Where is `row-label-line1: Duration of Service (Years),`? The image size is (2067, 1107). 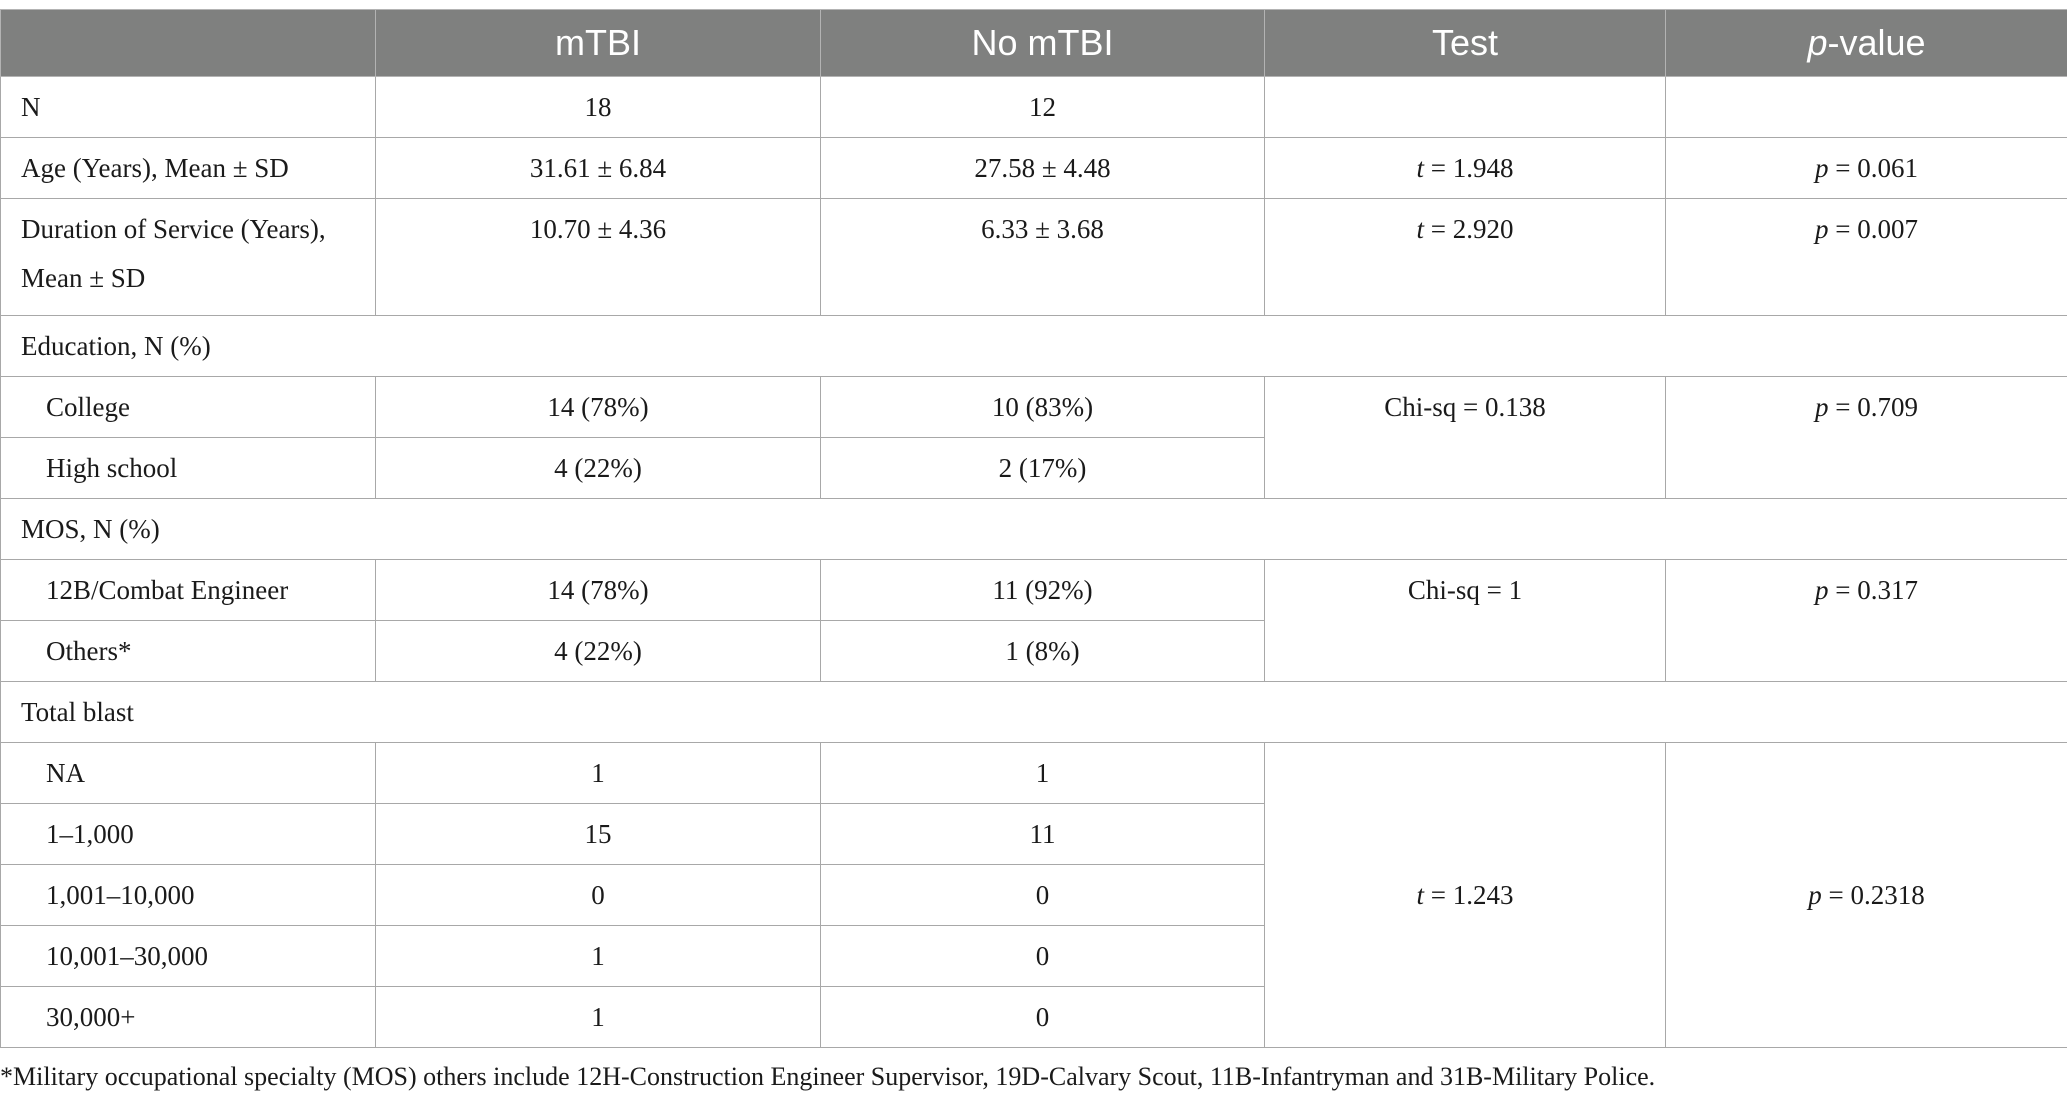
row-label-line1: Duration of Service (Years), is located at coordinates (173, 229).